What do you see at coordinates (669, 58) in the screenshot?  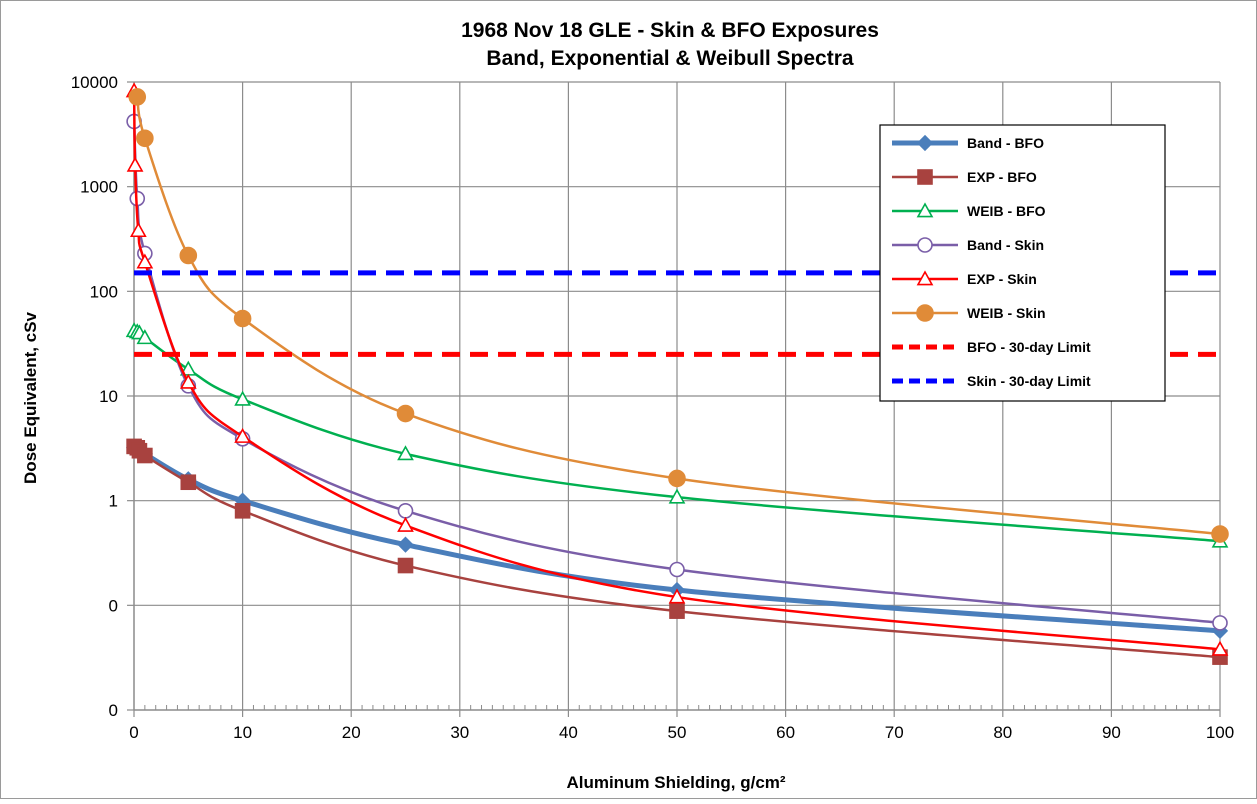 I see `chart-title-line-2: Band, Exponential & Weibull Spectra` at bounding box center [669, 58].